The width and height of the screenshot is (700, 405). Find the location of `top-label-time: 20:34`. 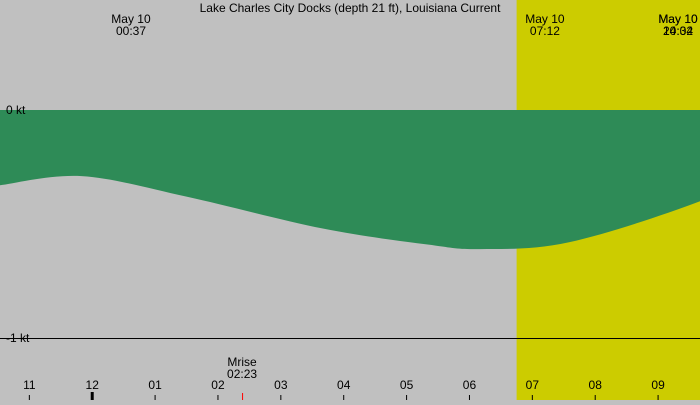

top-label-time: 20:34 is located at coordinates (678, 31).